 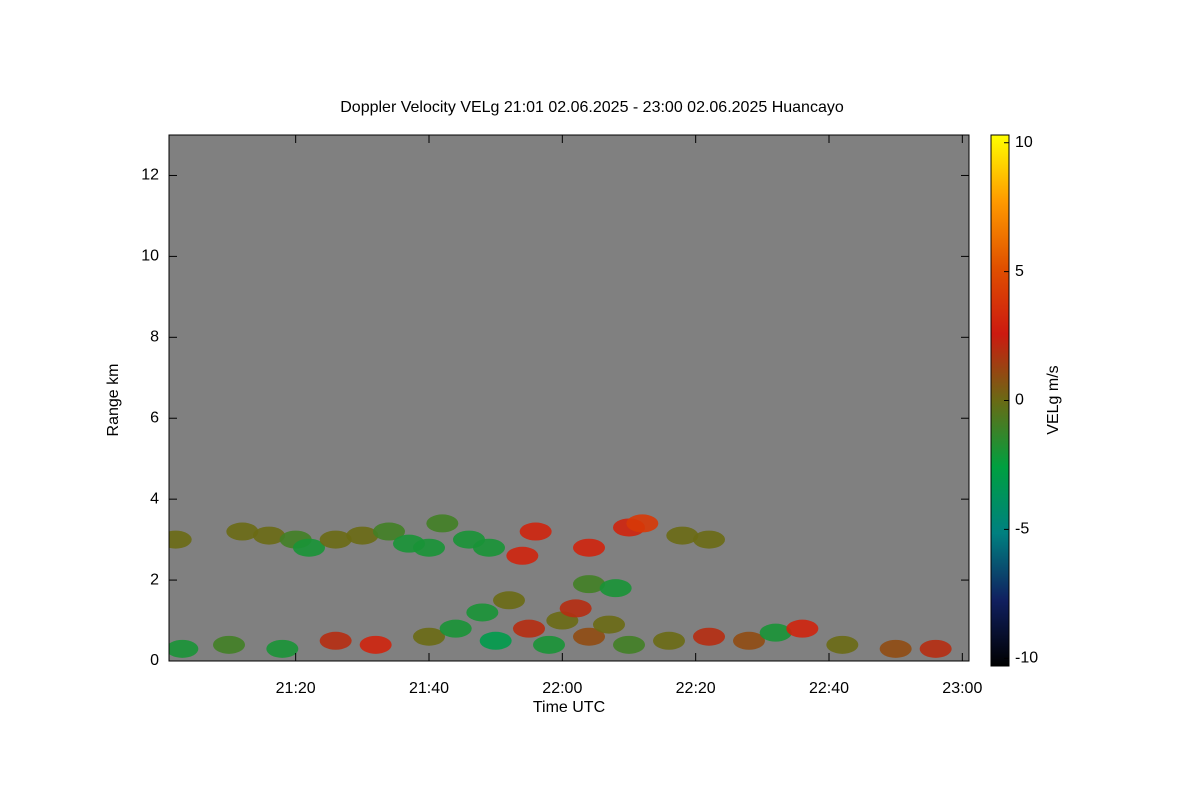 What do you see at coordinates (562, 688) in the screenshot?
I see `x-tick-label: 22:00` at bounding box center [562, 688].